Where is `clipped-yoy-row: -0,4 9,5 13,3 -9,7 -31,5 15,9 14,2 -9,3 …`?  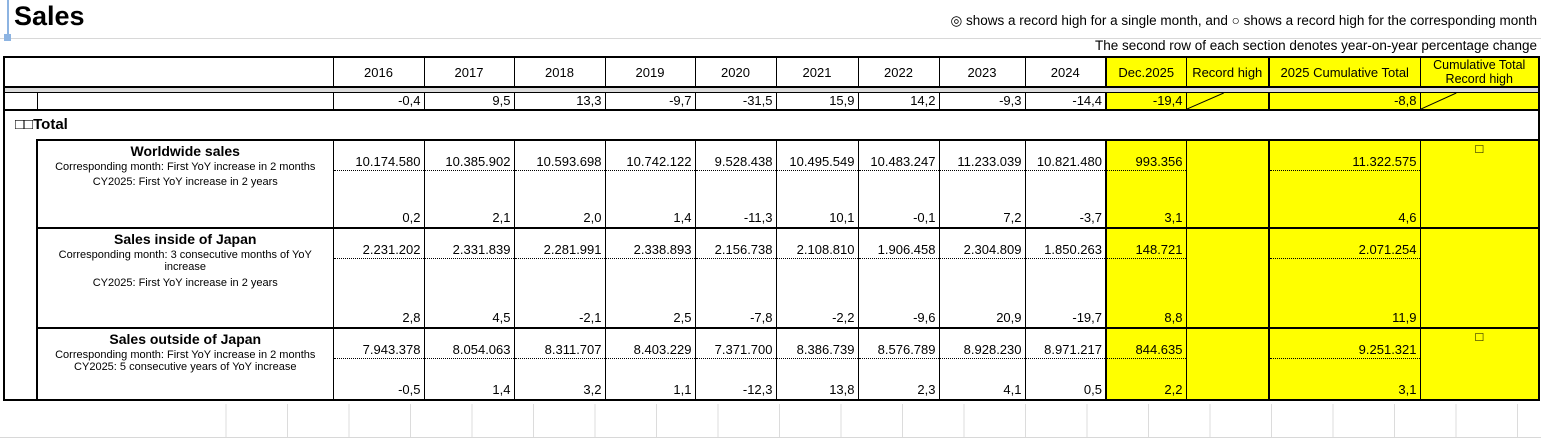 clipped-yoy-row: -0,4 9,5 13,3 -9,7 -31,5 15,9 14,2 -9,3 … is located at coordinates (771, 101).